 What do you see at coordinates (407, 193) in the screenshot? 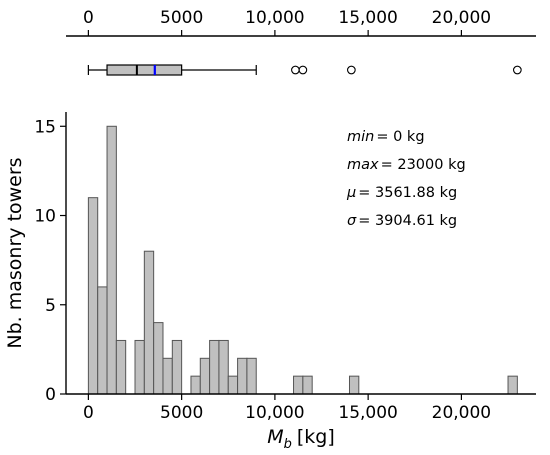
I see `stat-value: = 3561.88 kg` at bounding box center [407, 193].